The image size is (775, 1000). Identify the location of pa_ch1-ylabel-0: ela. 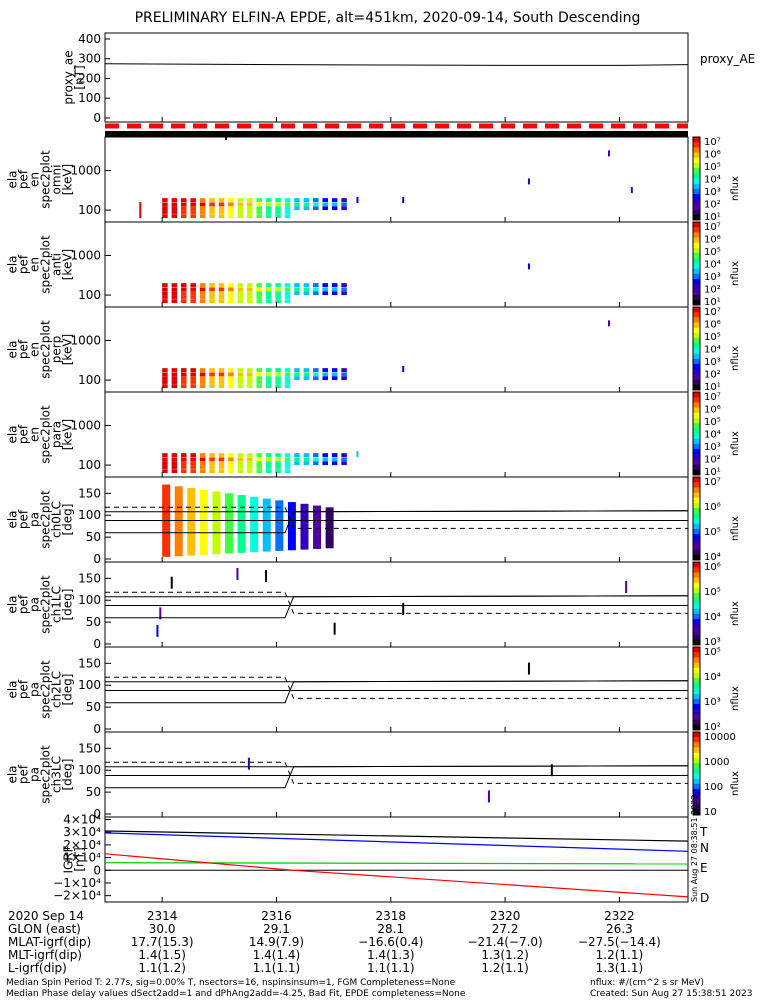
(13, 604).